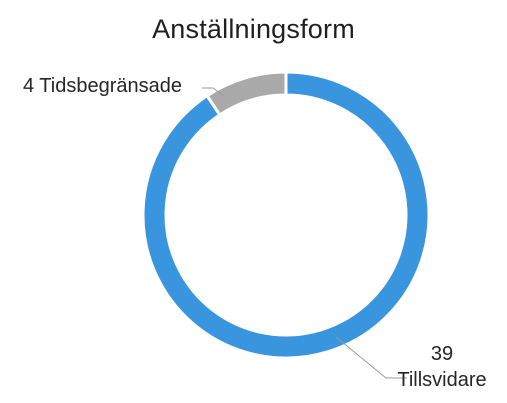 This screenshot has height=403, width=507. Describe the element at coordinates (371, 357) in the screenshot. I see `leader-line-tillsvidare` at that location.